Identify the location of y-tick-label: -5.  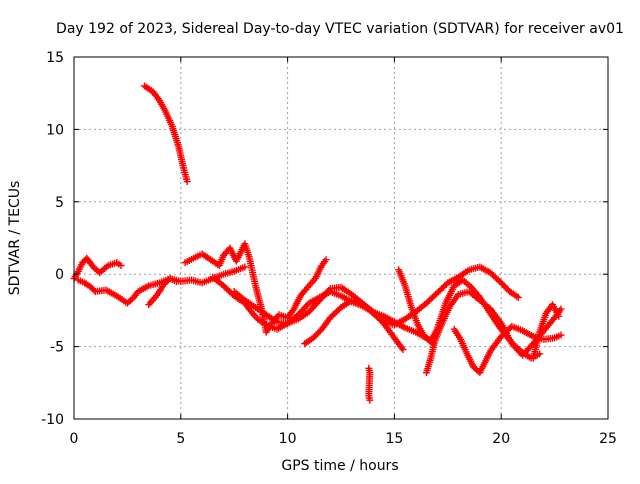
(57, 348).